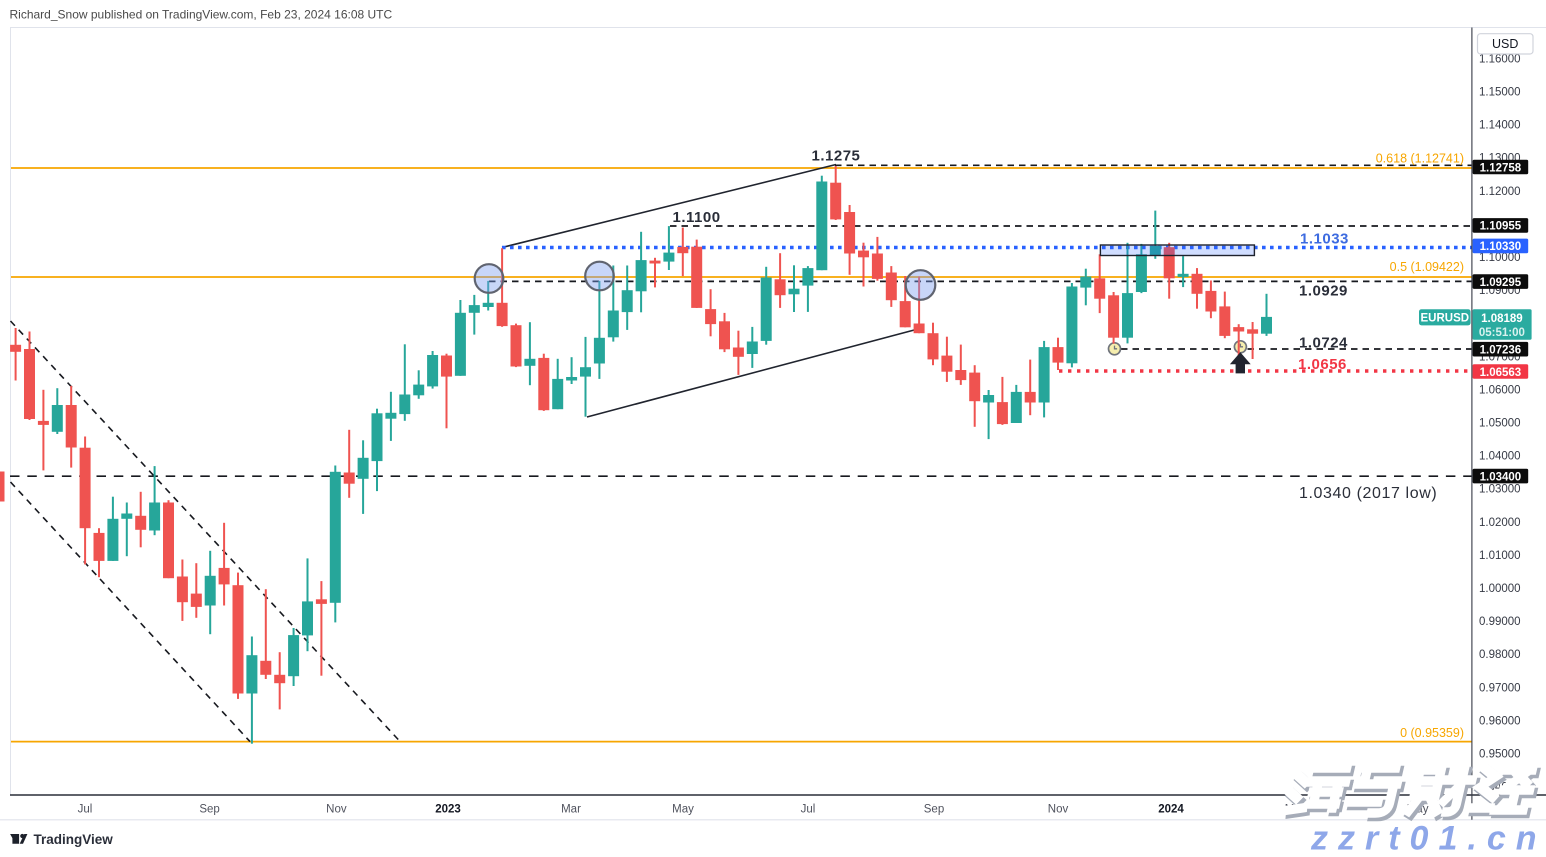  What do you see at coordinates (1427, 267) in the screenshot?
I see `svg-text: 0.5 (1.09422)` at bounding box center [1427, 267].